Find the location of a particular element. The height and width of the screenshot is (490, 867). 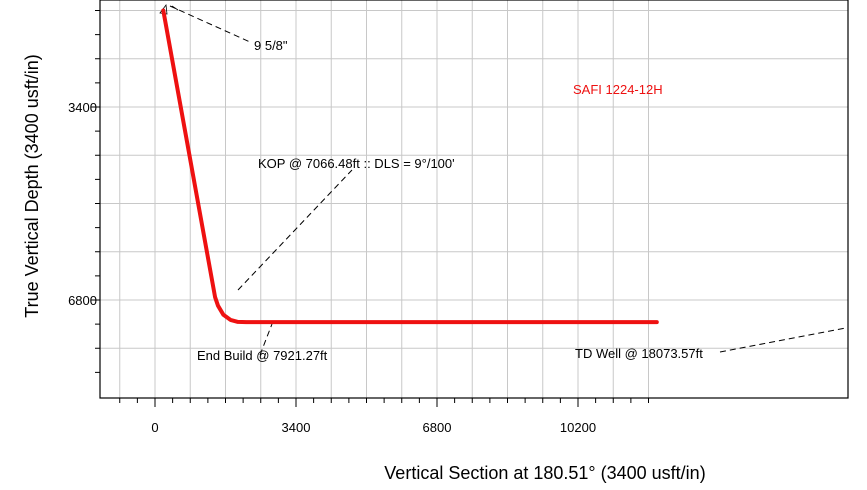

annotation-end-build: End Build @ 7921.27ft is located at coordinates (262, 355).